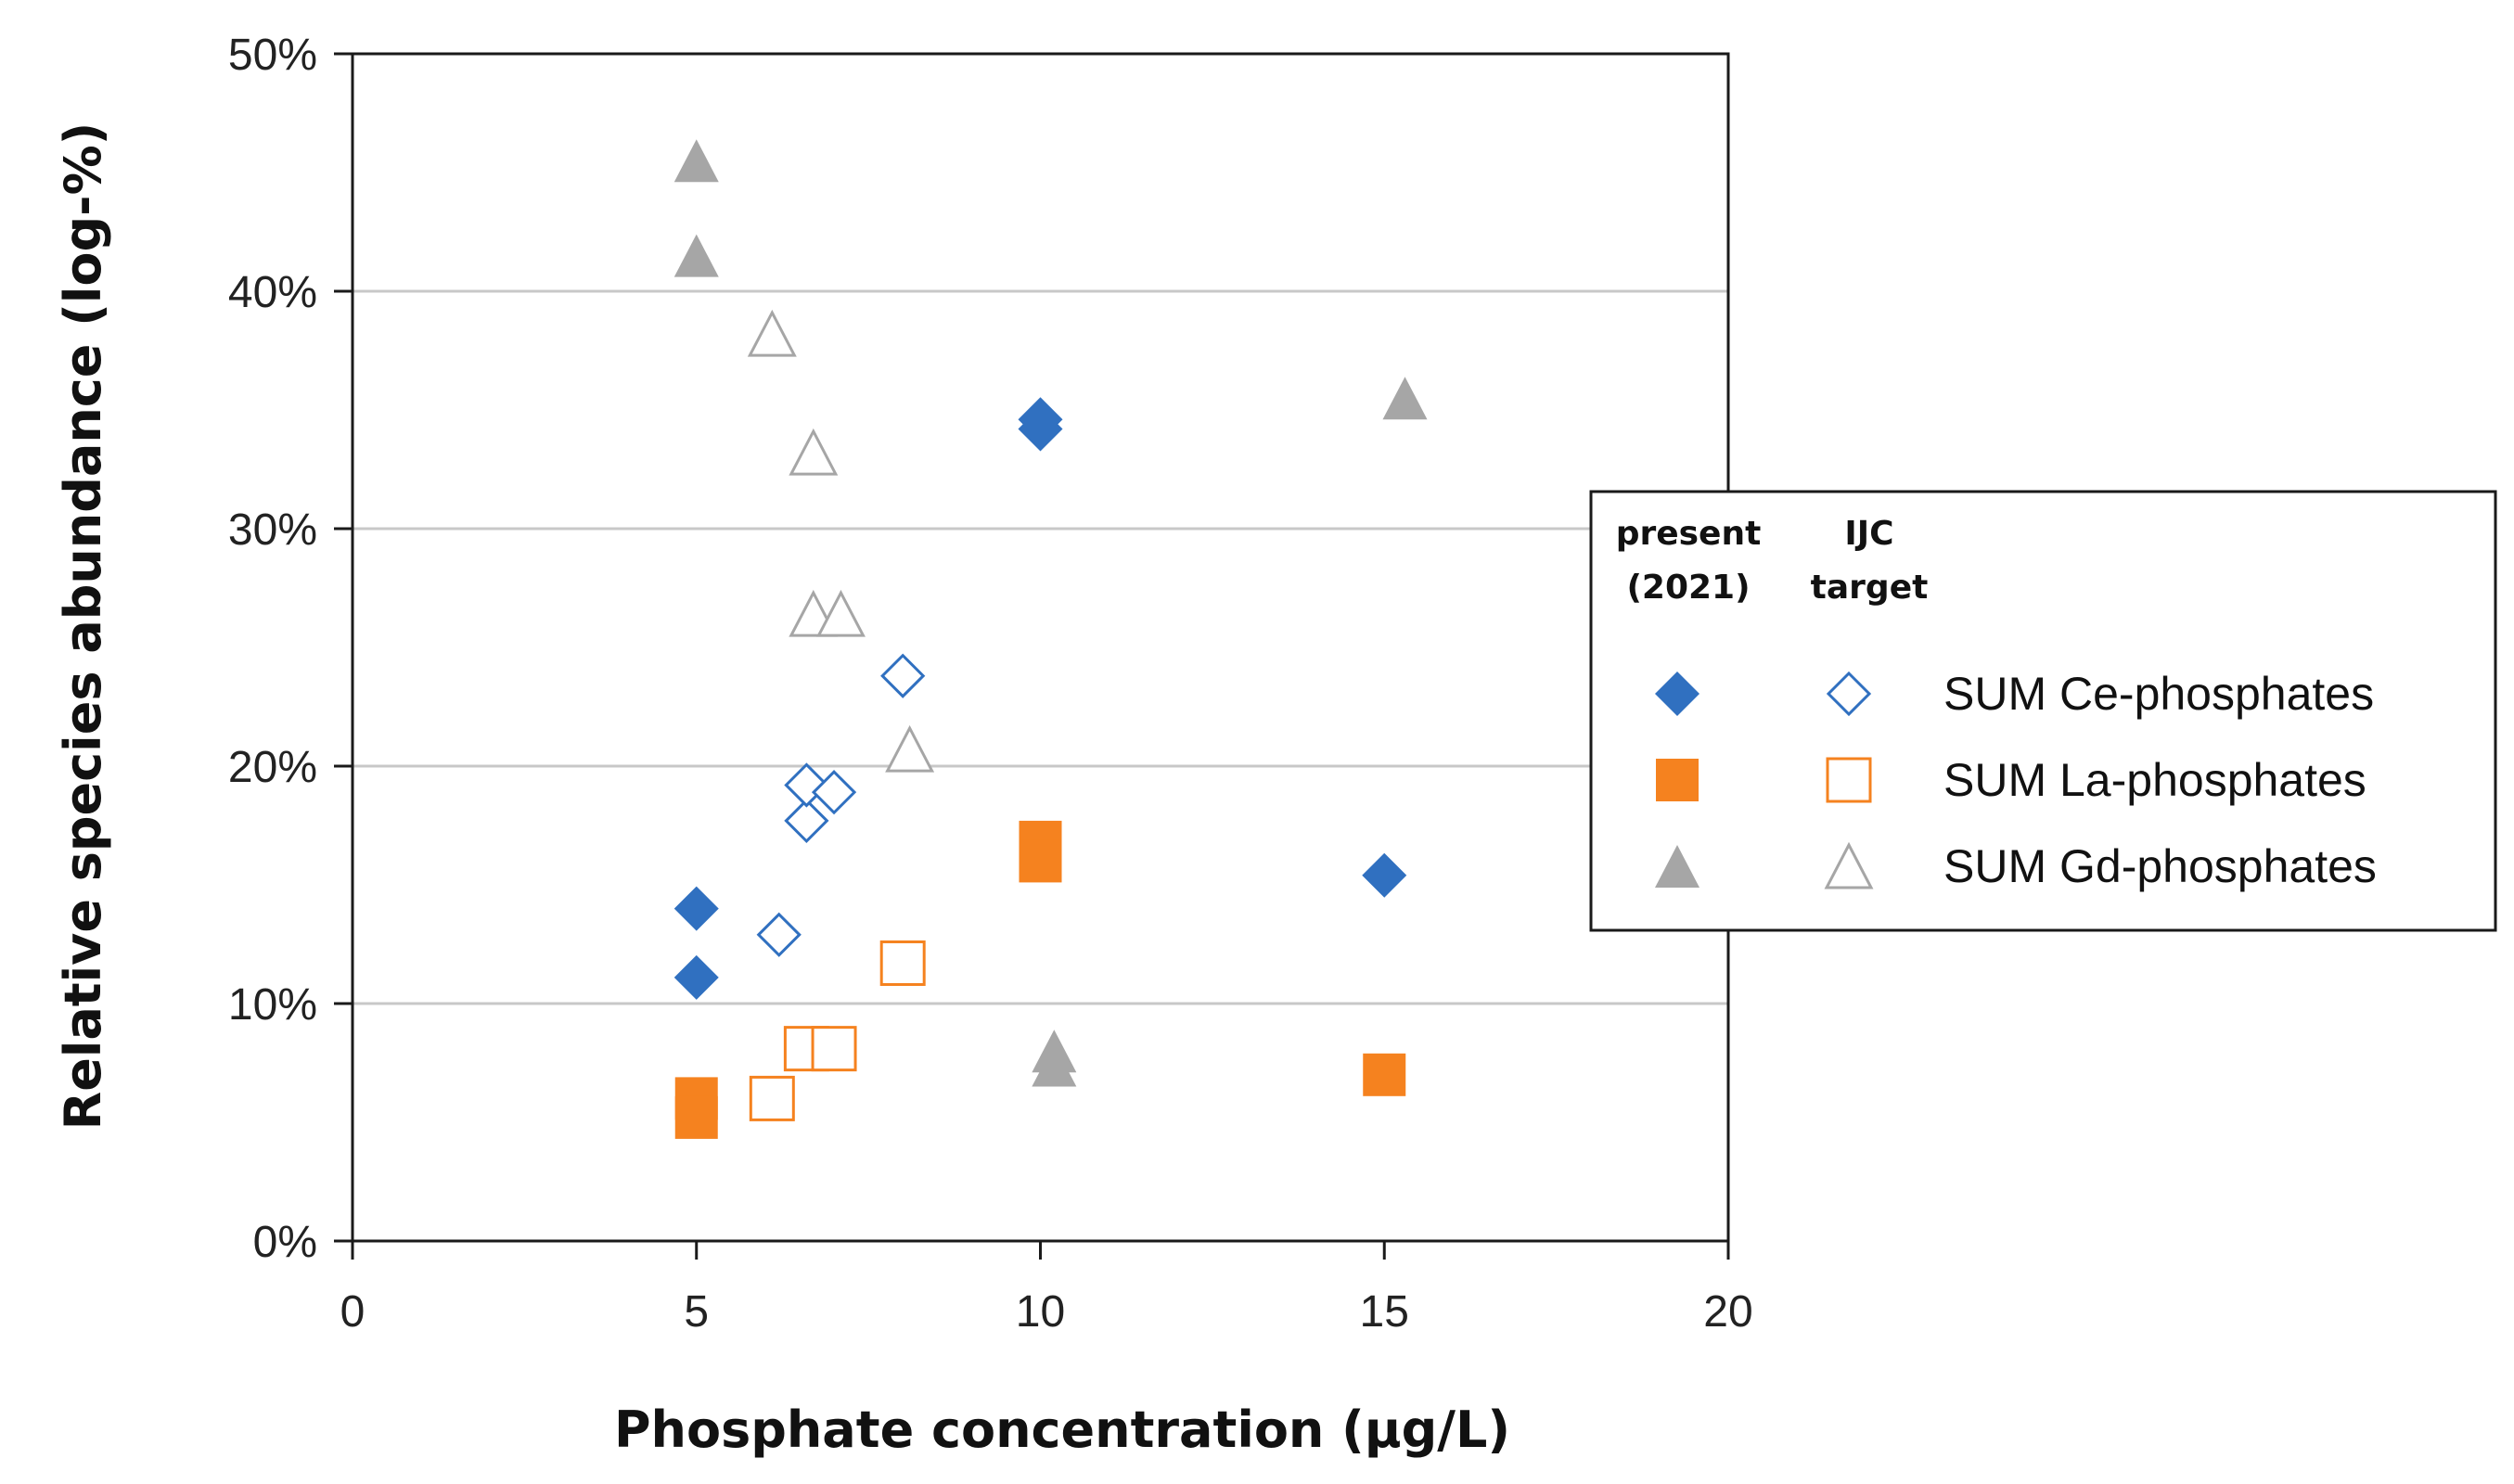  What do you see at coordinates (1385, 1312) in the screenshot?
I see `x-tick-label: 15` at bounding box center [1385, 1312].